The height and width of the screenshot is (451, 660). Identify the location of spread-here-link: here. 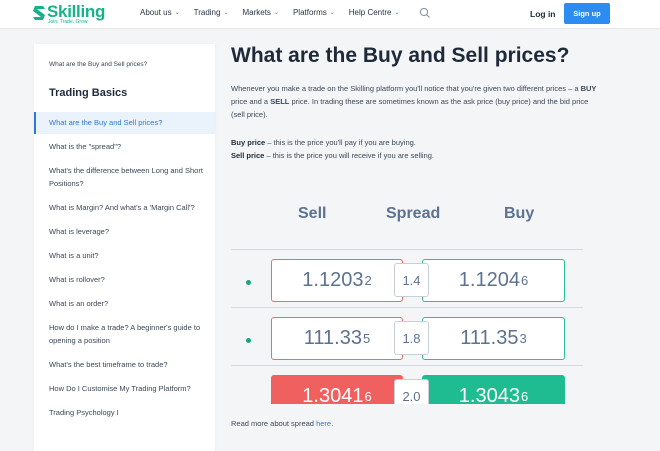
(324, 423).